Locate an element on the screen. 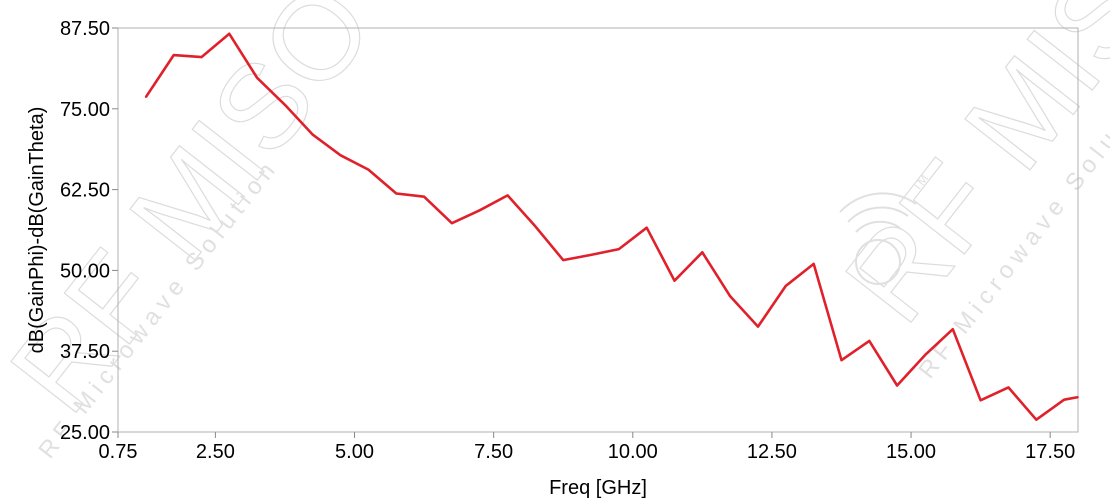 Image resolution: width=1110 pixels, height=499 pixels. y-axis-title: dB(GainPhi)-dB(GainTheta) is located at coordinates (37, 230).